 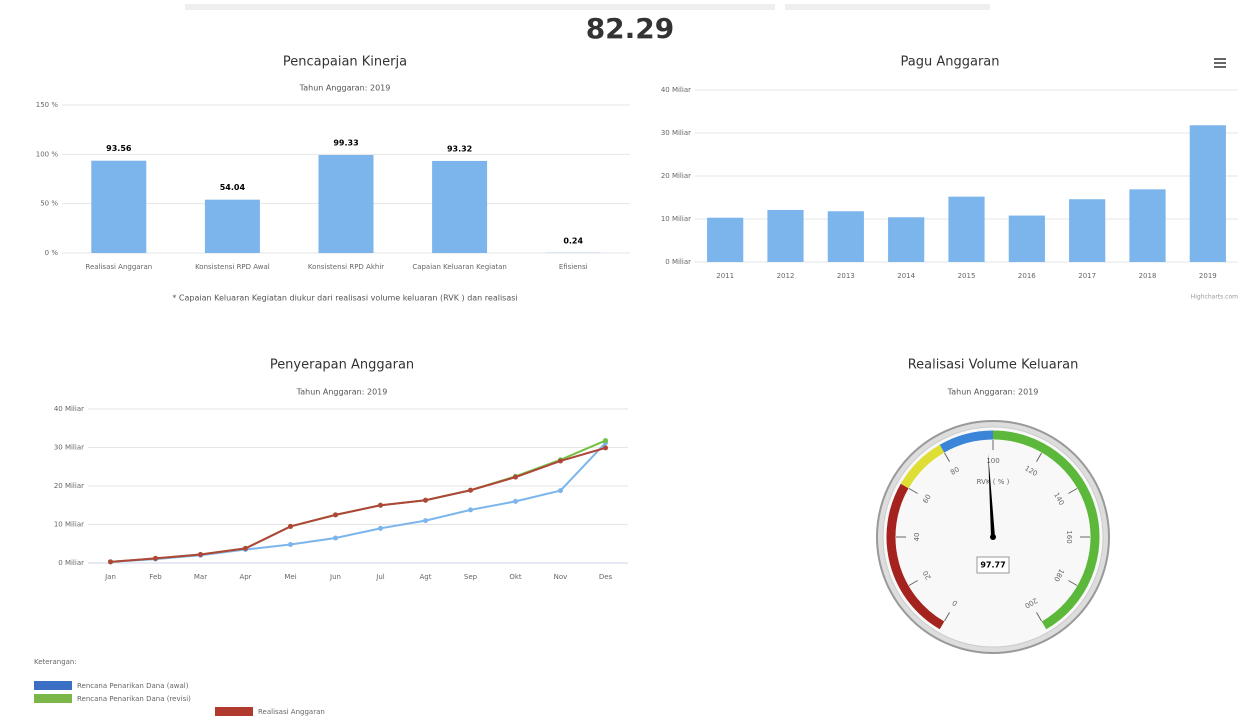 I want to click on legend-label: Rencana Penarikan Dana (revisi), so click(x=134, y=699).